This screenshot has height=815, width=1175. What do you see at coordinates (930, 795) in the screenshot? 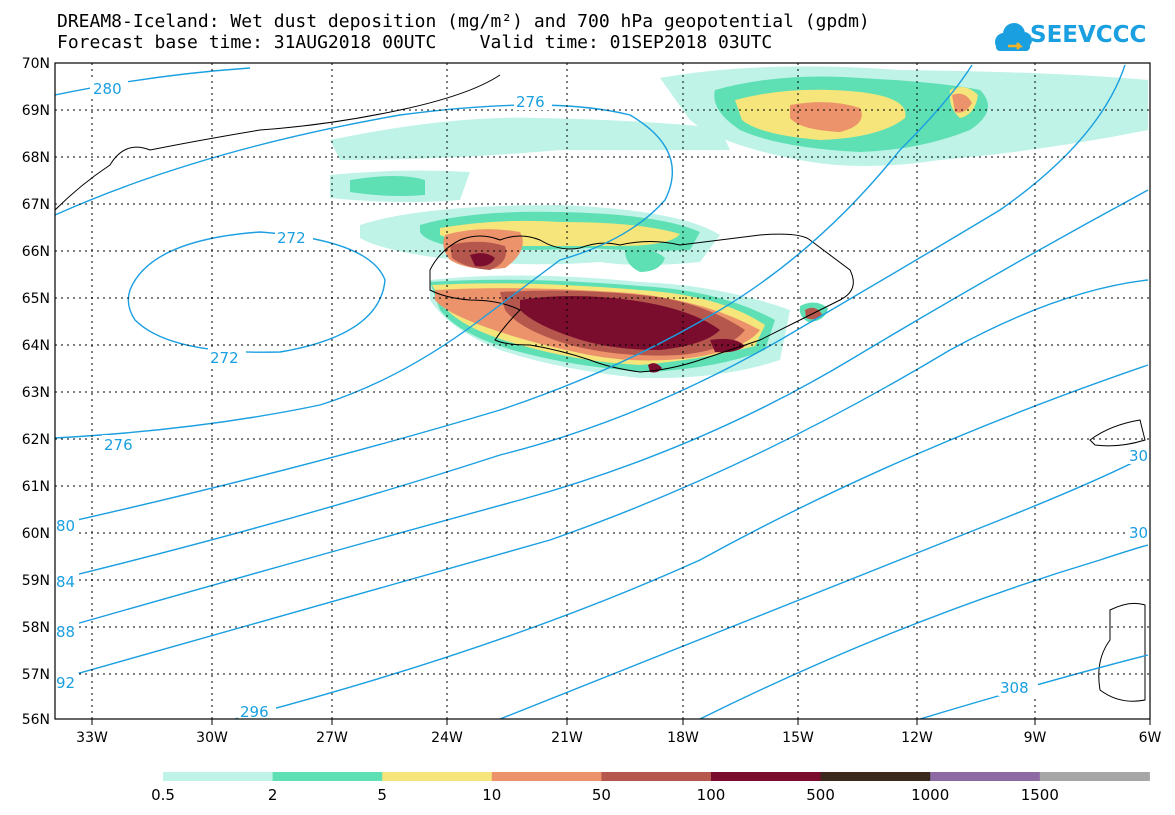
I see `colorbar-label: 1000` at bounding box center [930, 795].